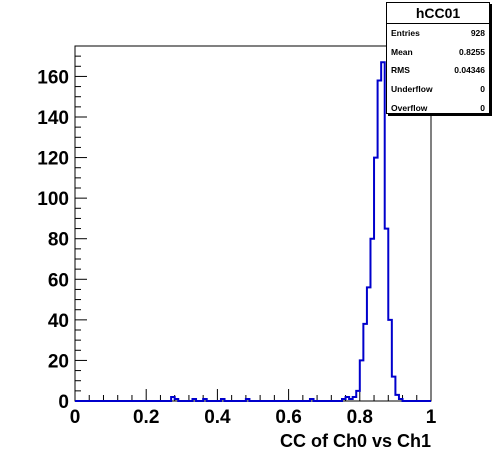 The width and height of the screenshot is (496, 472). What do you see at coordinates (400, 70) in the screenshot?
I see `stats-label: RMS` at bounding box center [400, 70].